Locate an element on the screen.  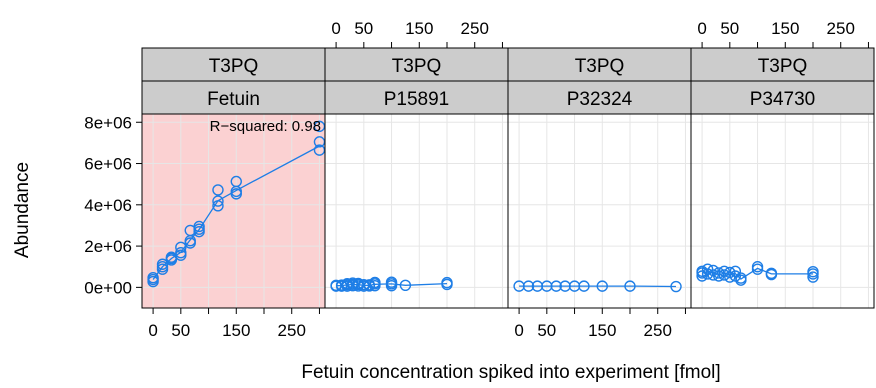
strip-bottom-label: P34730 is located at coordinates (783, 99).